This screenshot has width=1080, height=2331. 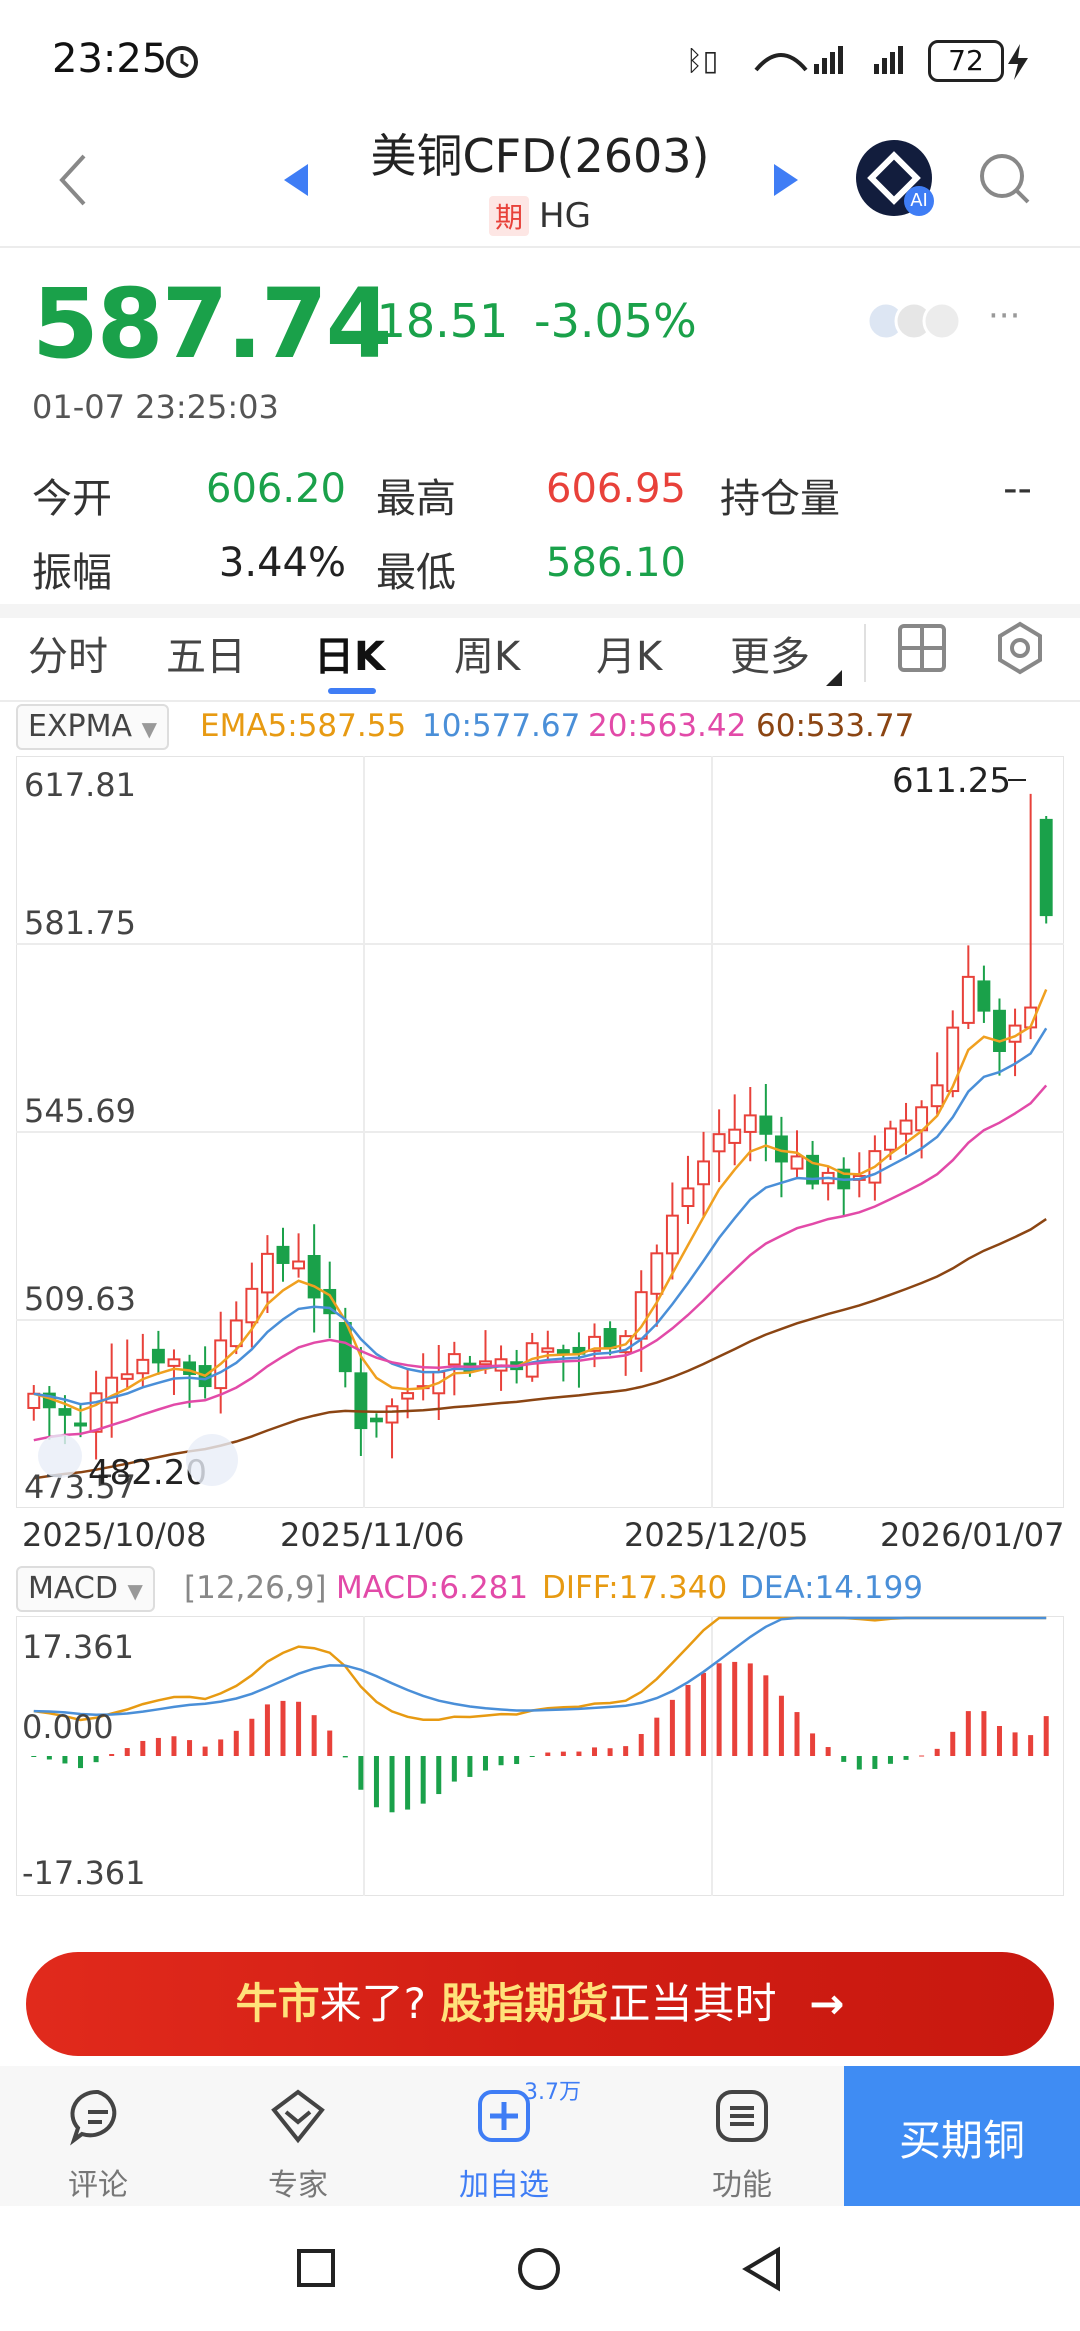 I want to click on tab-daily-k: 日K, so click(x=349, y=657).